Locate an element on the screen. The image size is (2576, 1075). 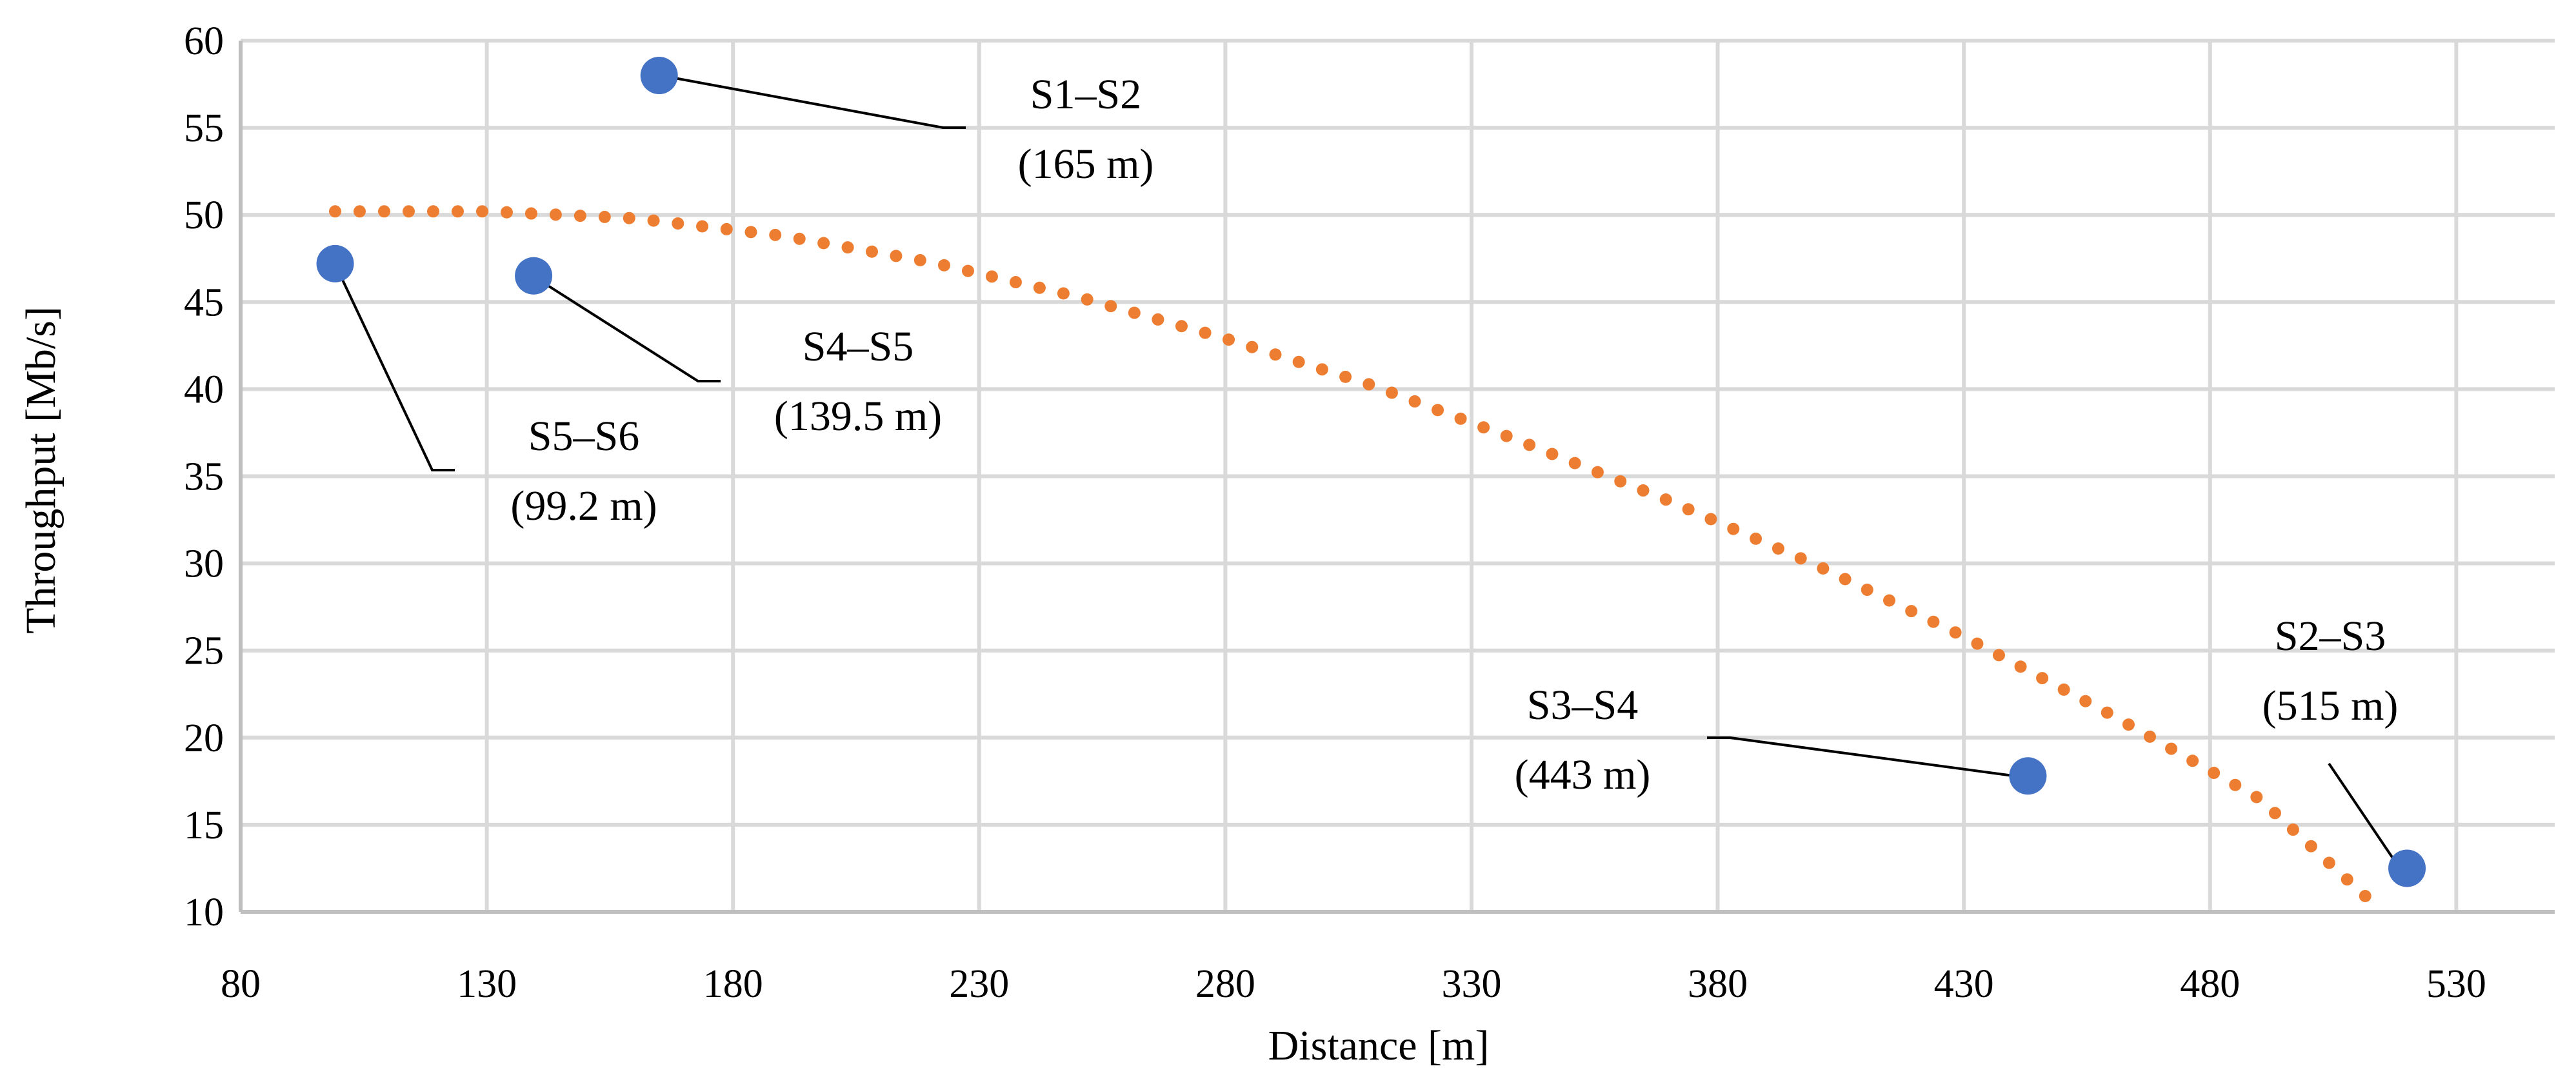
x-tick-label: 80 is located at coordinates (241, 984).